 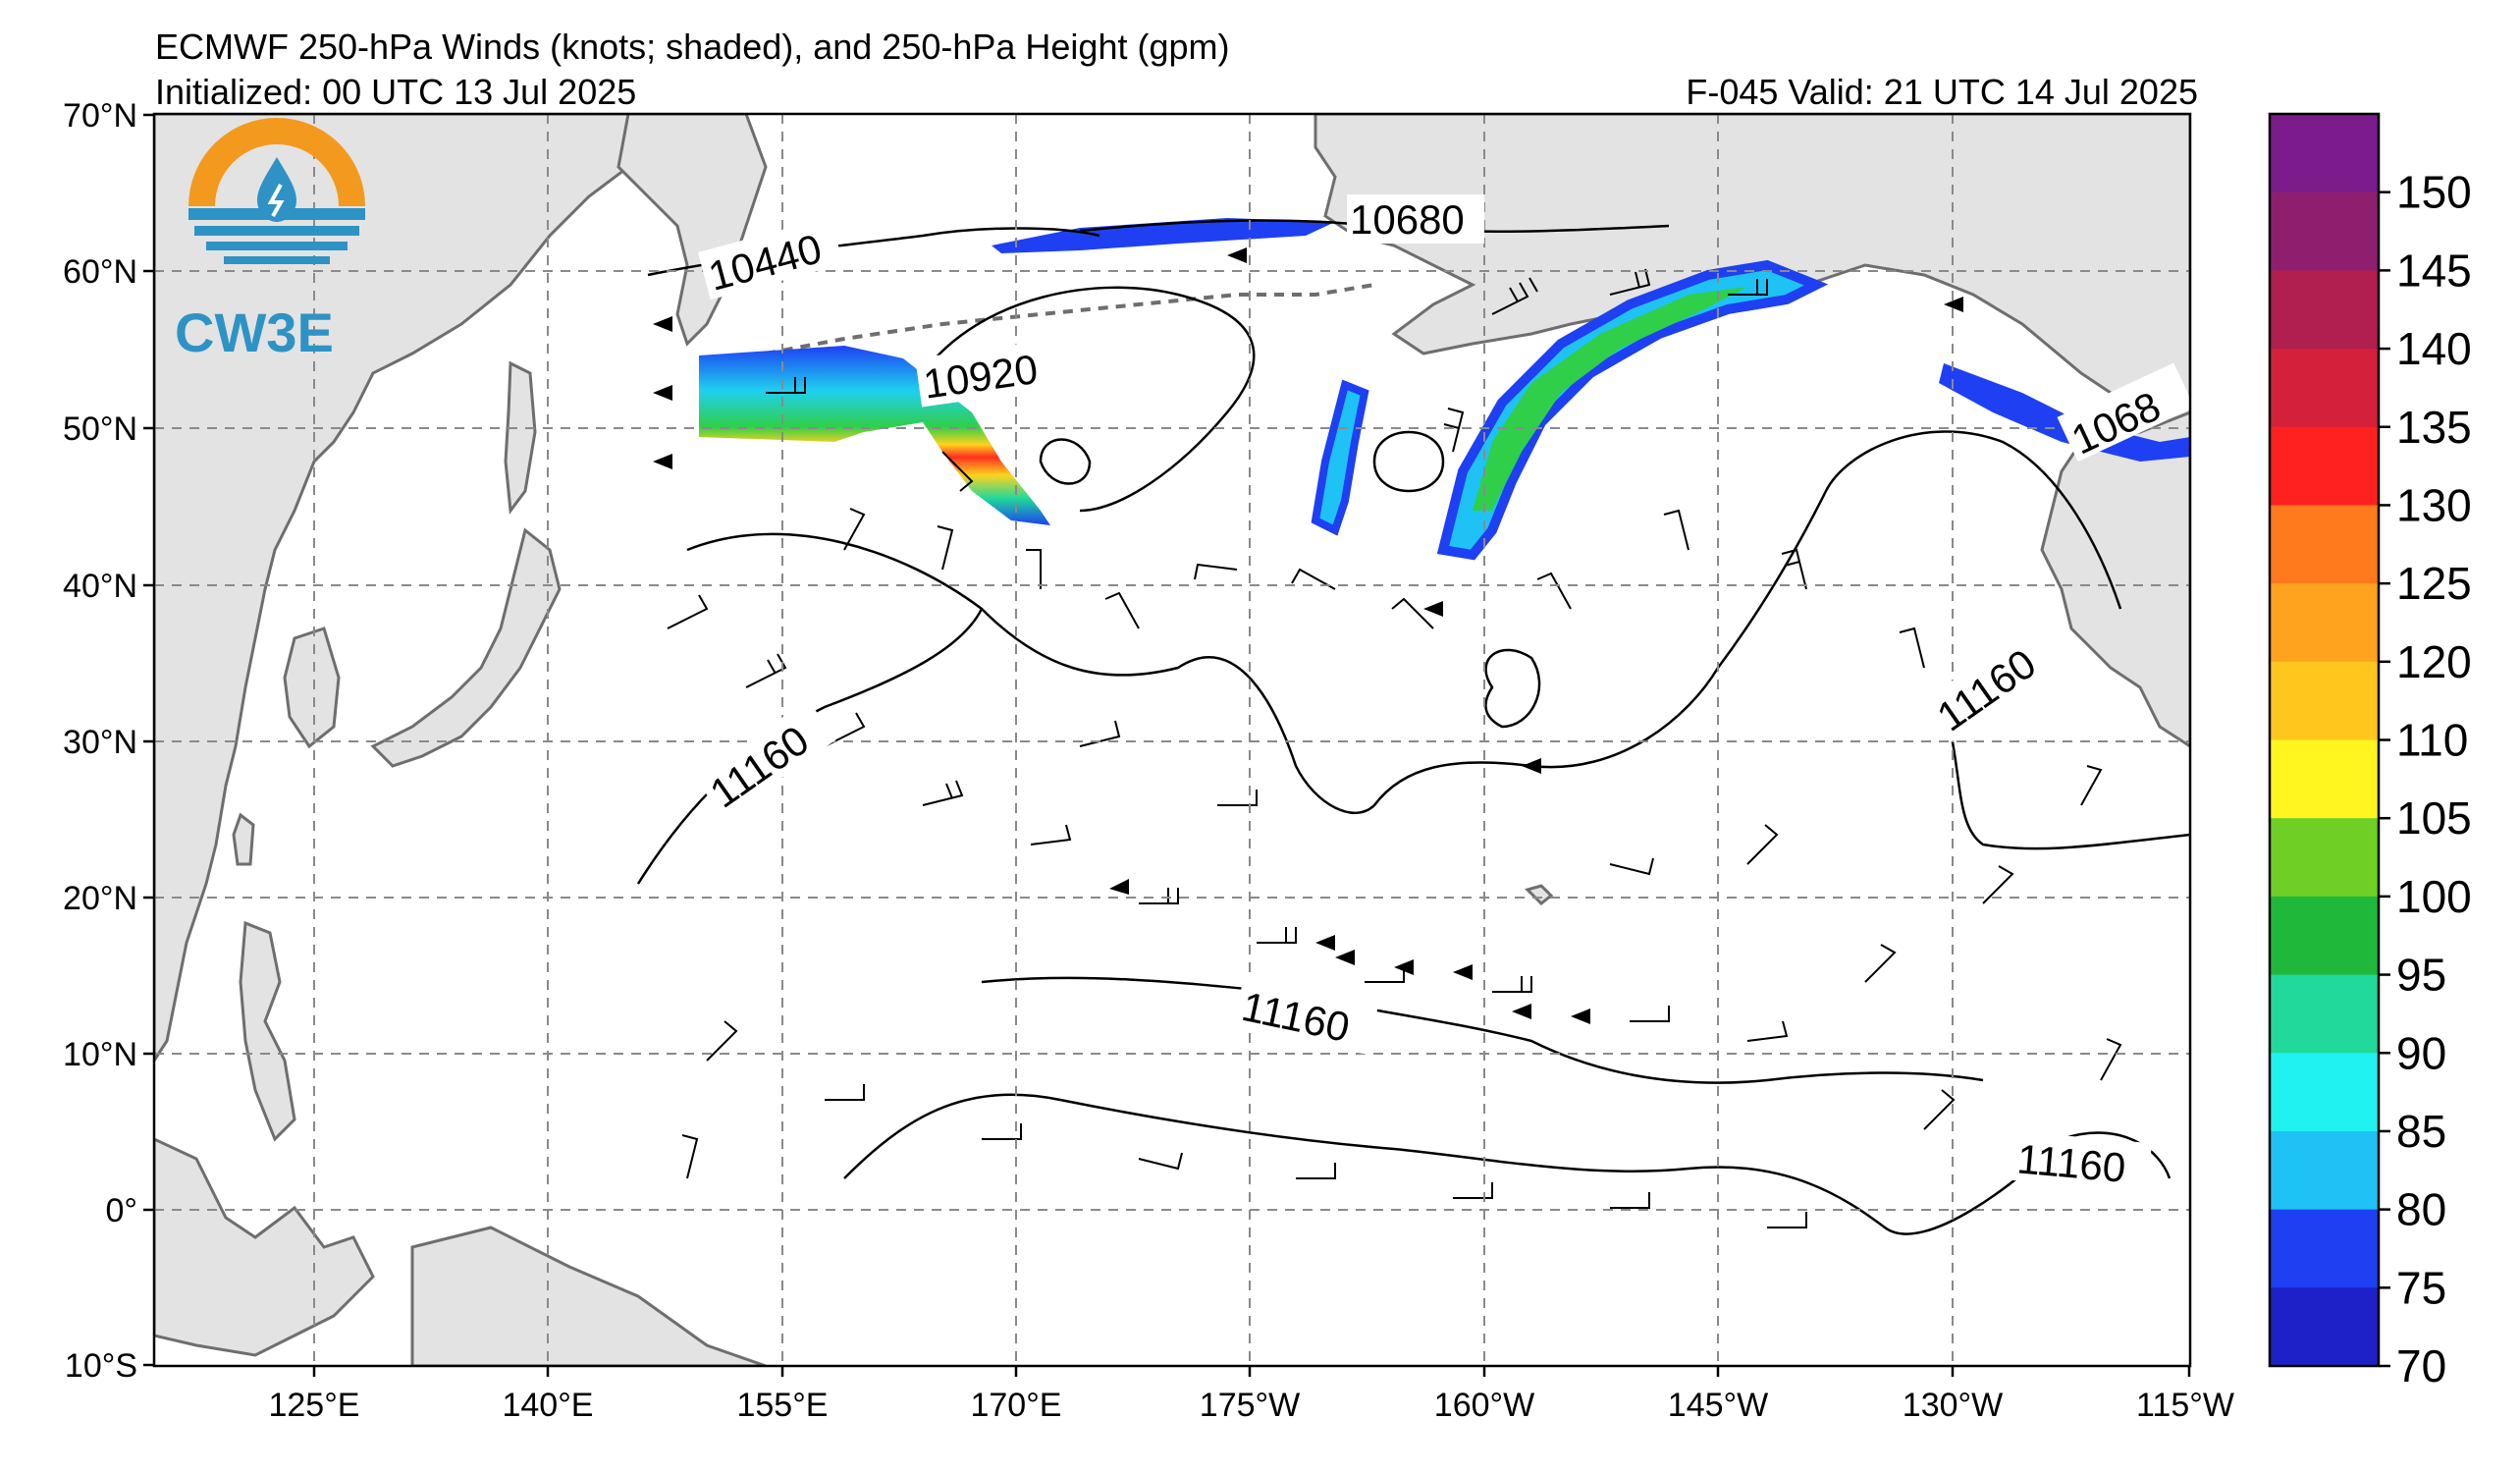 I want to click on lat-label: 70°N, so click(x=100, y=116).